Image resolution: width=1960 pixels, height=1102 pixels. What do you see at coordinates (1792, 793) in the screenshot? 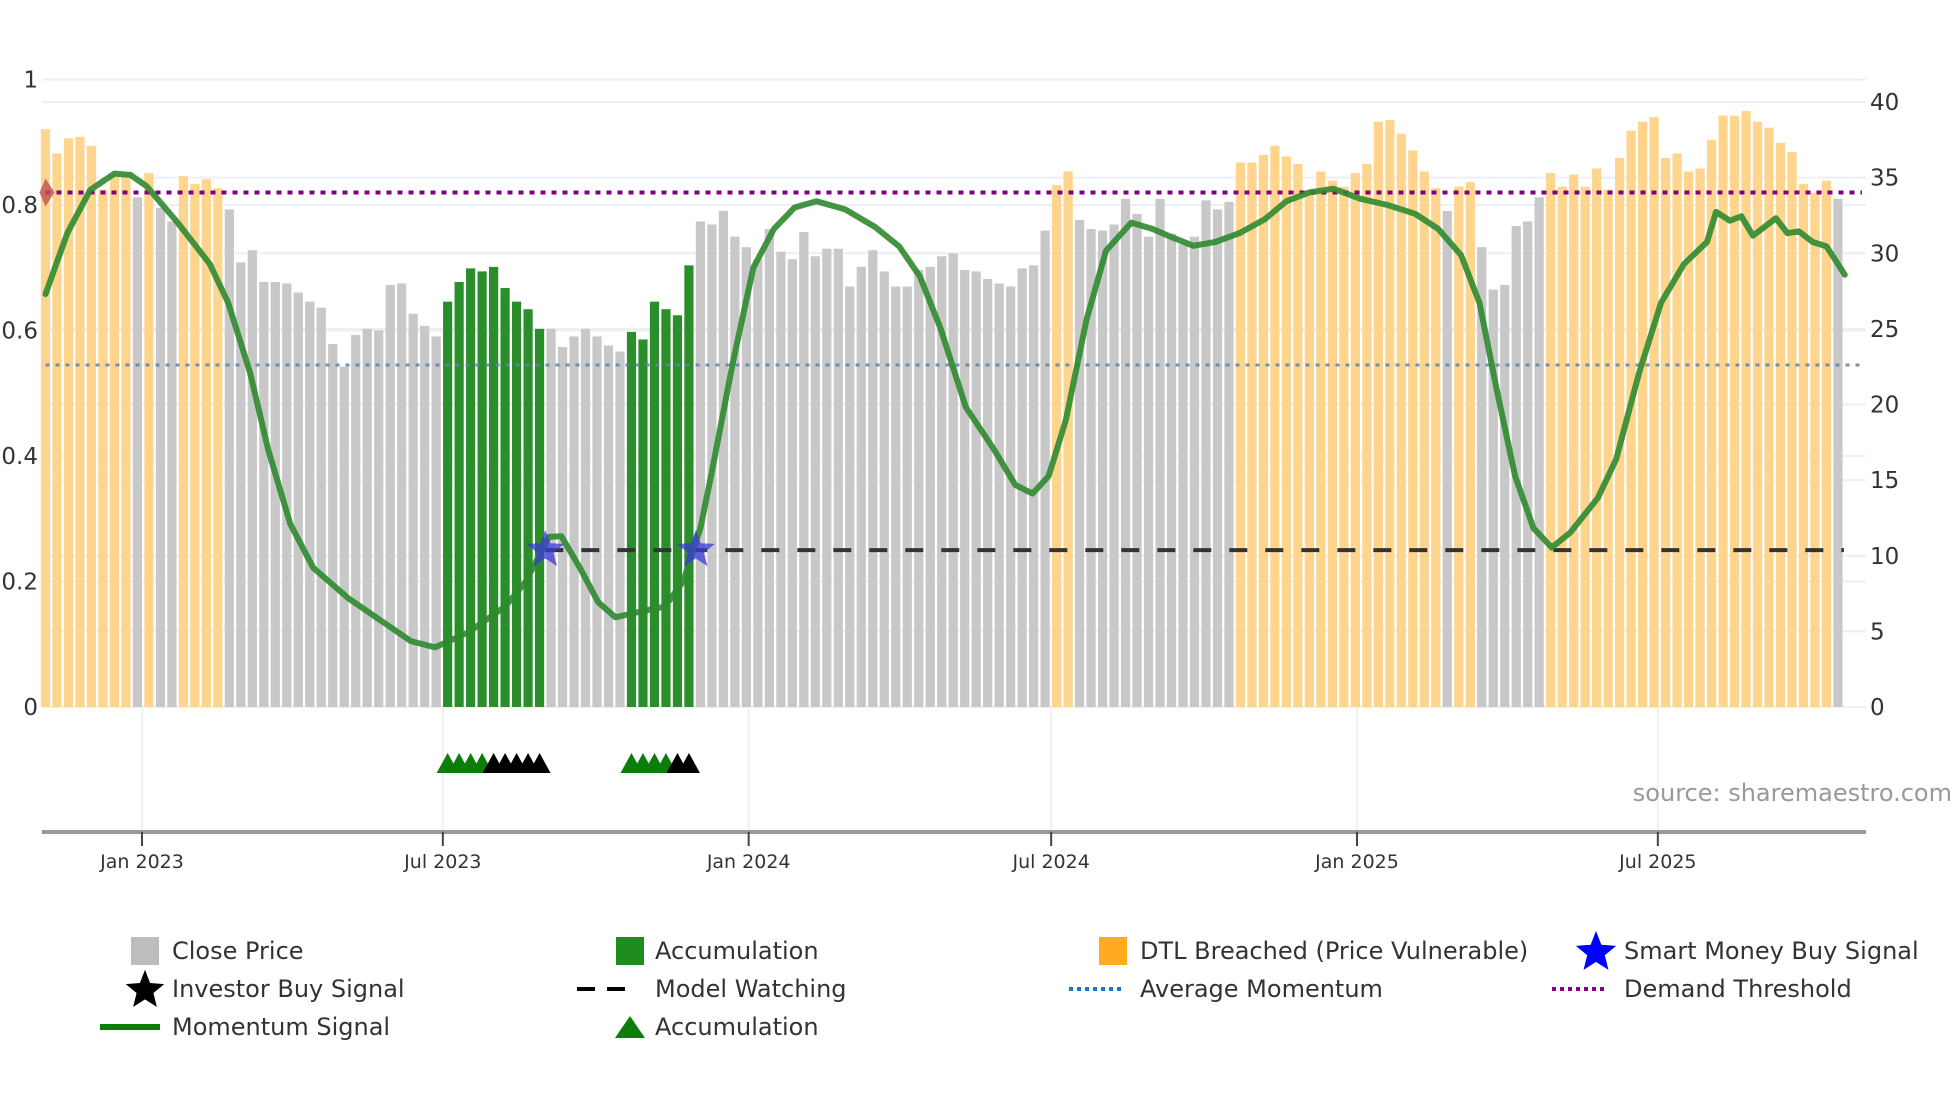
I see `source-note: source: sharemaestro.com` at bounding box center [1792, 793].